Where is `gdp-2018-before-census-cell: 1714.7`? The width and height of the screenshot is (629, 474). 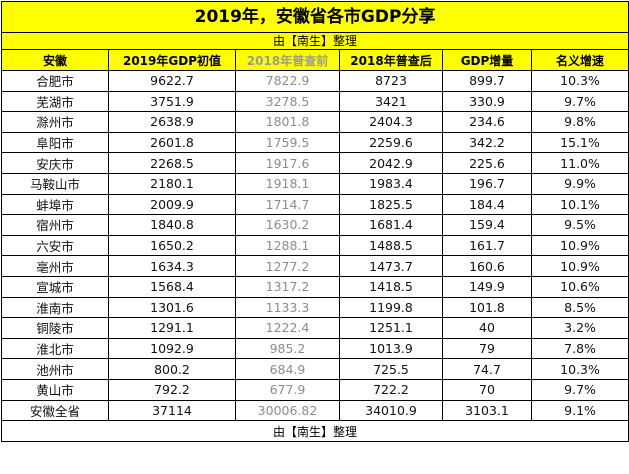 gdp-2018-before-census-cell: 1714.7 is located at coordinates (287, 204).